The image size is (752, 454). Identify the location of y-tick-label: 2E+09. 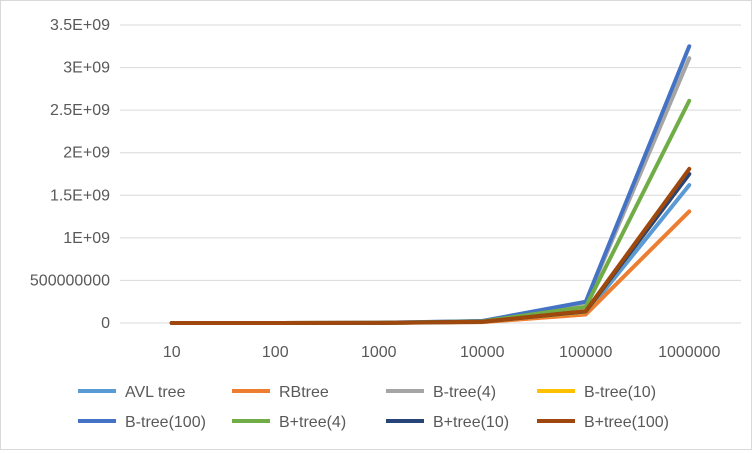
(86, 153).